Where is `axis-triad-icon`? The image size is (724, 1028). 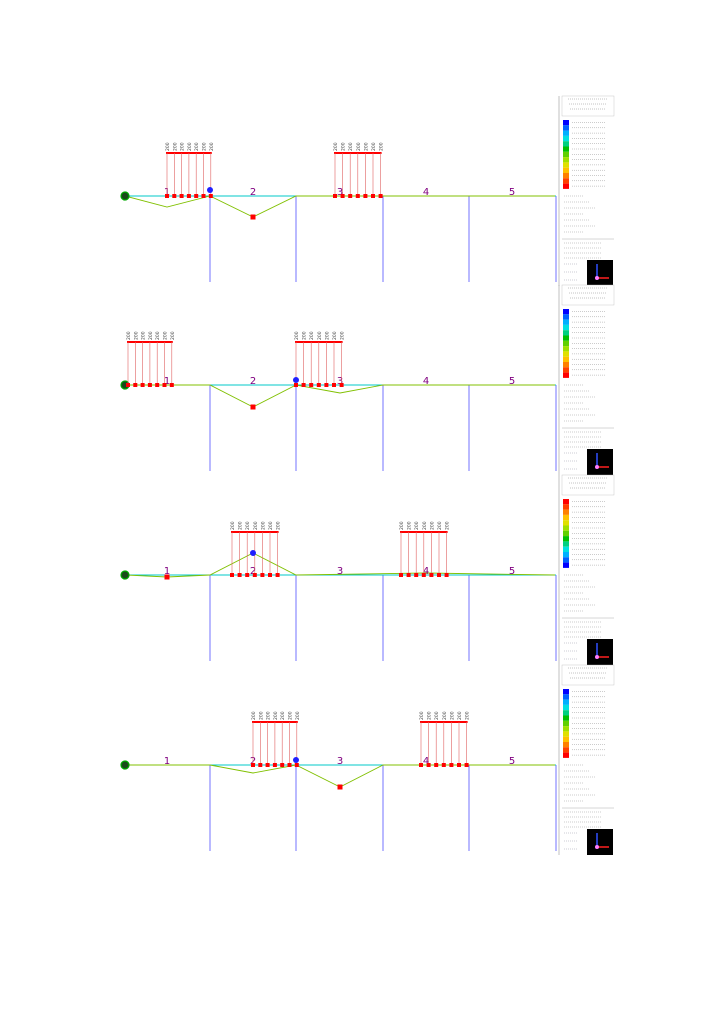
axis-triad-icon is located at coordinates (600, 273).